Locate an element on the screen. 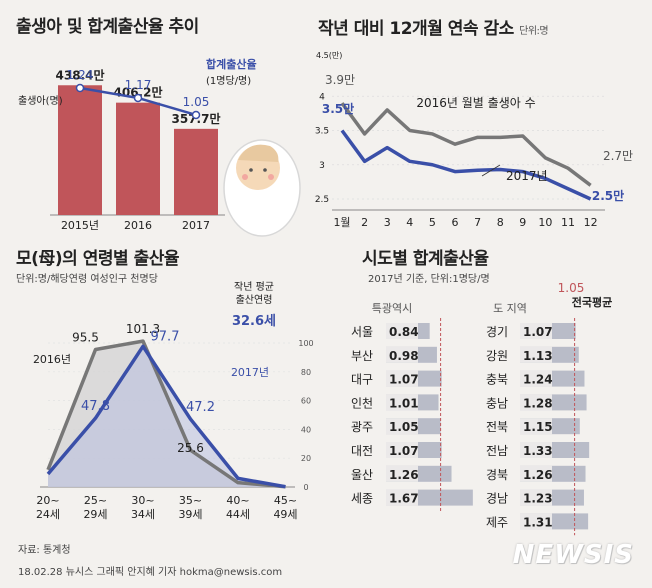 The height and width of the screenshot is (588, 652). age-label-2016-1: 95.5 is located at coordinates (85, 337).